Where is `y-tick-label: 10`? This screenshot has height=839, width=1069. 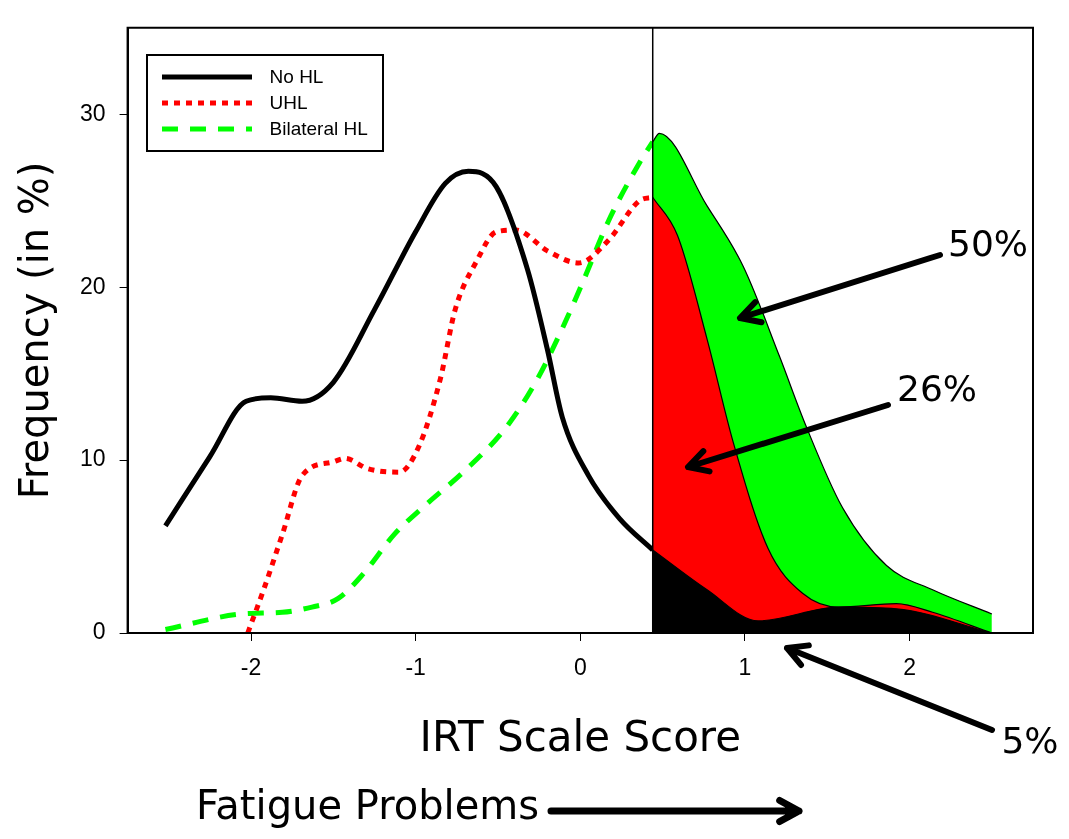
y-tick-label: 10 is located at coordinates (92, 458).